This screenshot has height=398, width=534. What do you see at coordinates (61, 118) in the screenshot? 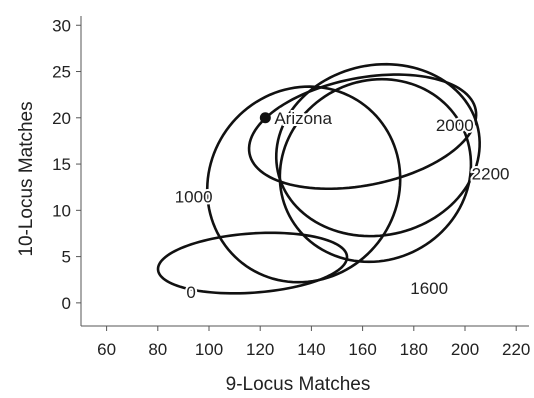
I see `y-tick-label: 20` at bounding box center [61, 118].